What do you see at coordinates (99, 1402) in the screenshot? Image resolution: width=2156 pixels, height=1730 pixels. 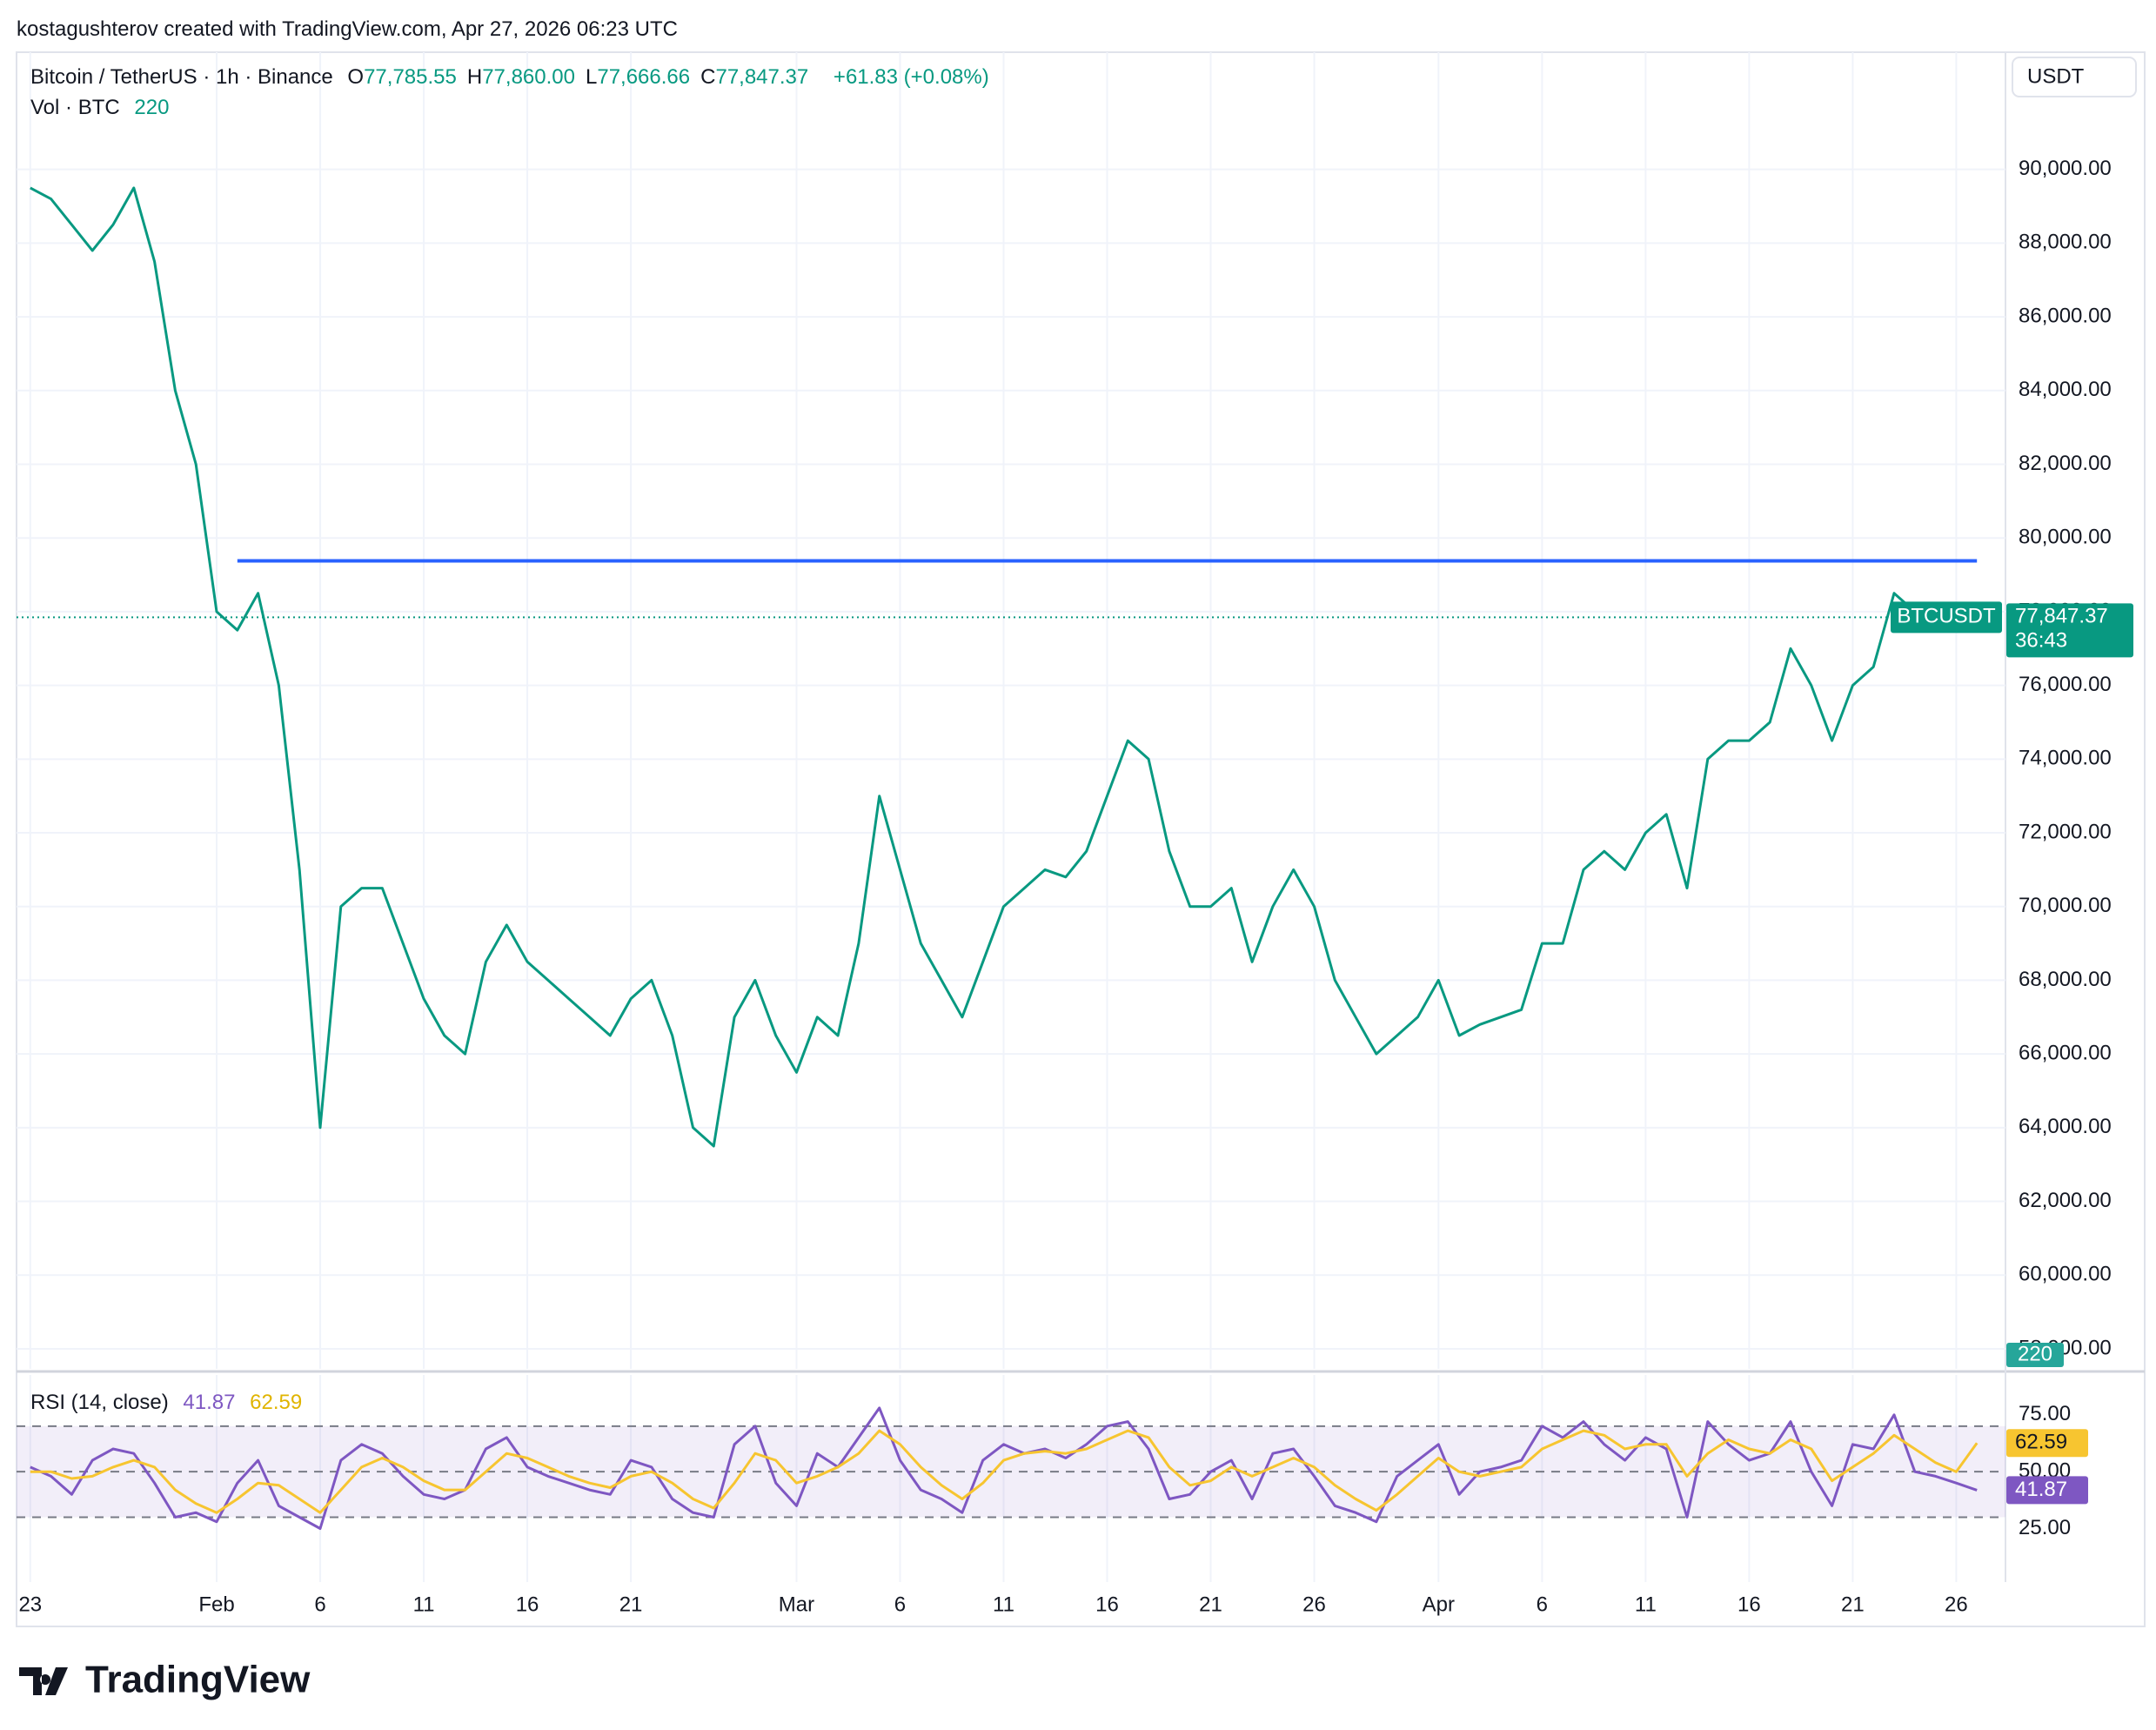 I see `rsi-title: RSI (14, close)` at bounding box center [99, 1402].